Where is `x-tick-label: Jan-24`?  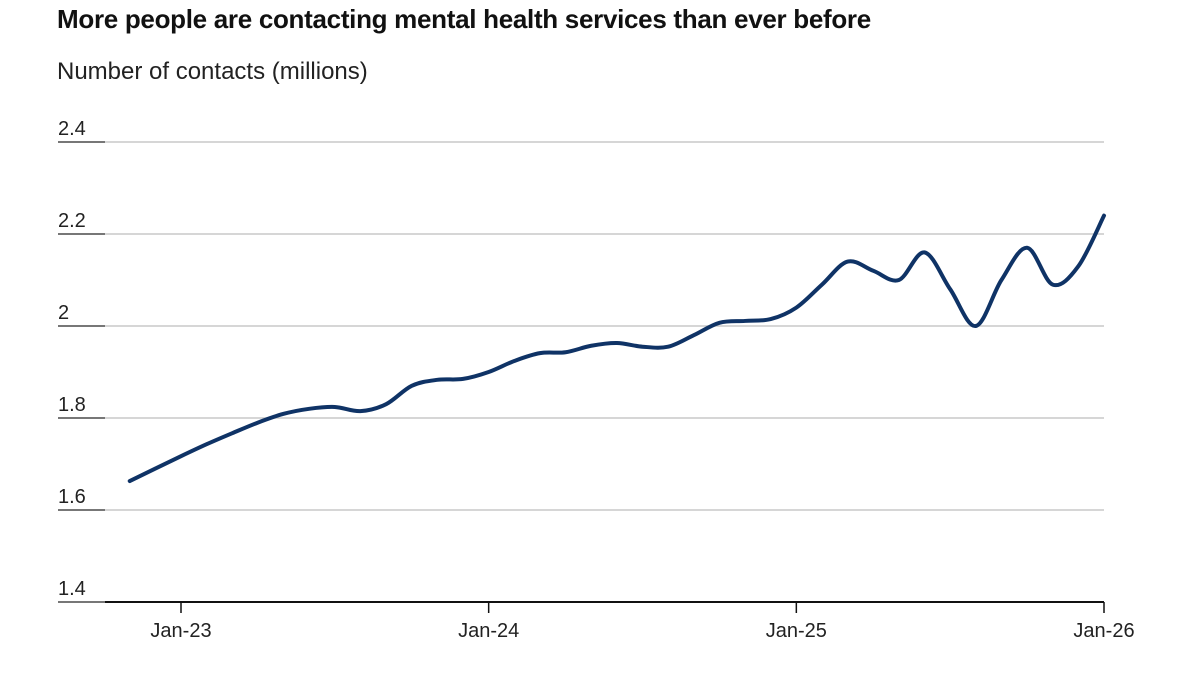 x-tick-label: Jan-24 is located at coordinates (488, 631).